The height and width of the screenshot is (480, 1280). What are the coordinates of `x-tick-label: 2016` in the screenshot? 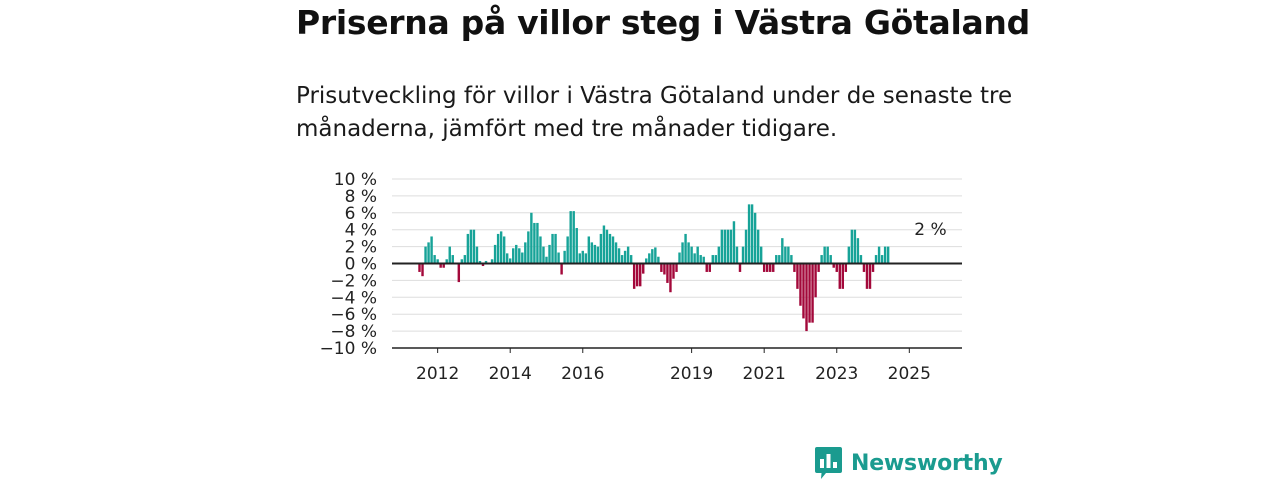 It's located at (582, 374).